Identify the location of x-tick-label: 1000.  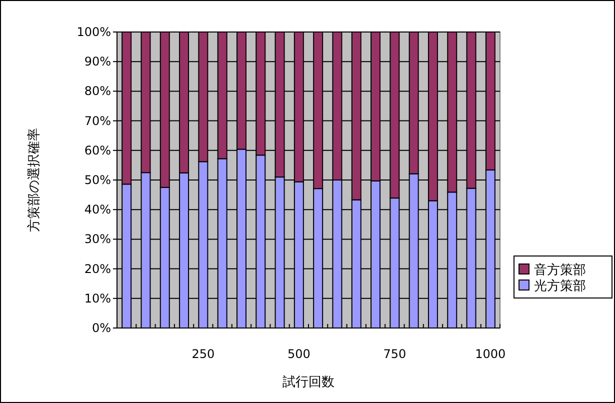
(490, 354).